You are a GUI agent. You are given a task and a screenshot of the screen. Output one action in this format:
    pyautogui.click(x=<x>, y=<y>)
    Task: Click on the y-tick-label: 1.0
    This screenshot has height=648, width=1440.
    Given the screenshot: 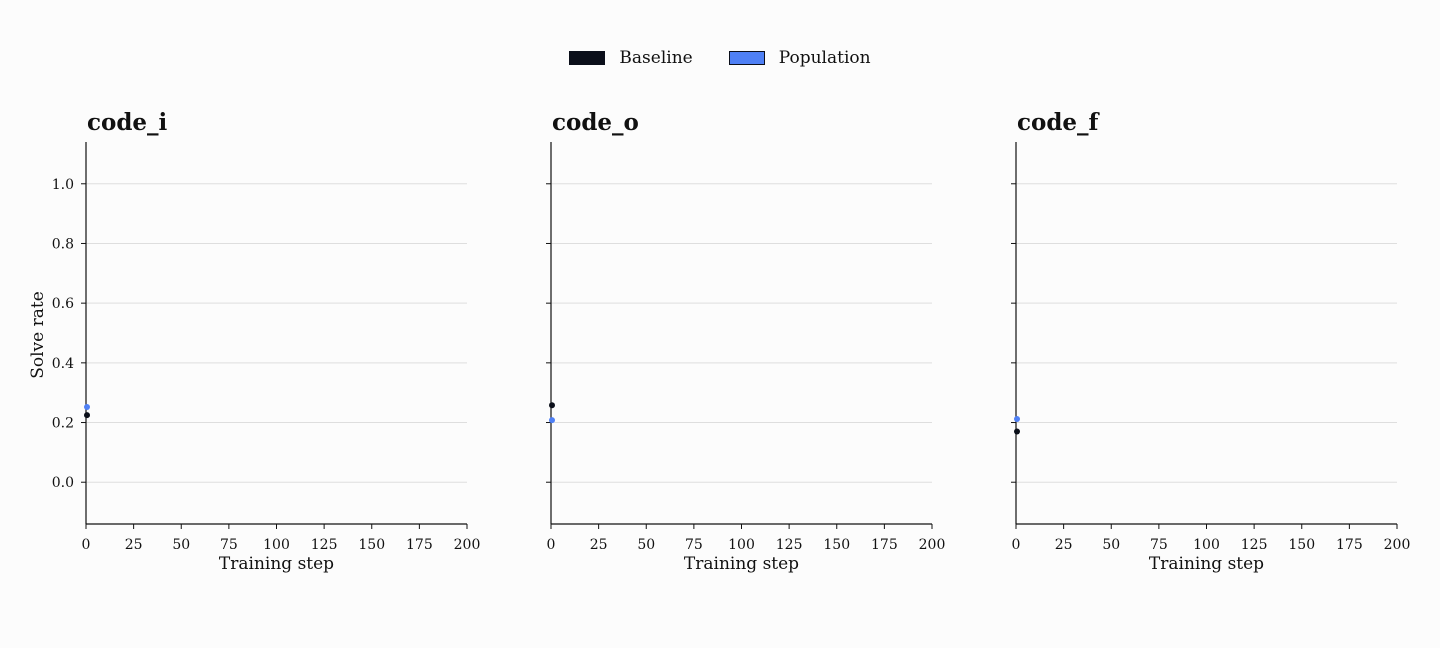 What is the action you would take?
    pyautogui.click(x=63, y=185)
    